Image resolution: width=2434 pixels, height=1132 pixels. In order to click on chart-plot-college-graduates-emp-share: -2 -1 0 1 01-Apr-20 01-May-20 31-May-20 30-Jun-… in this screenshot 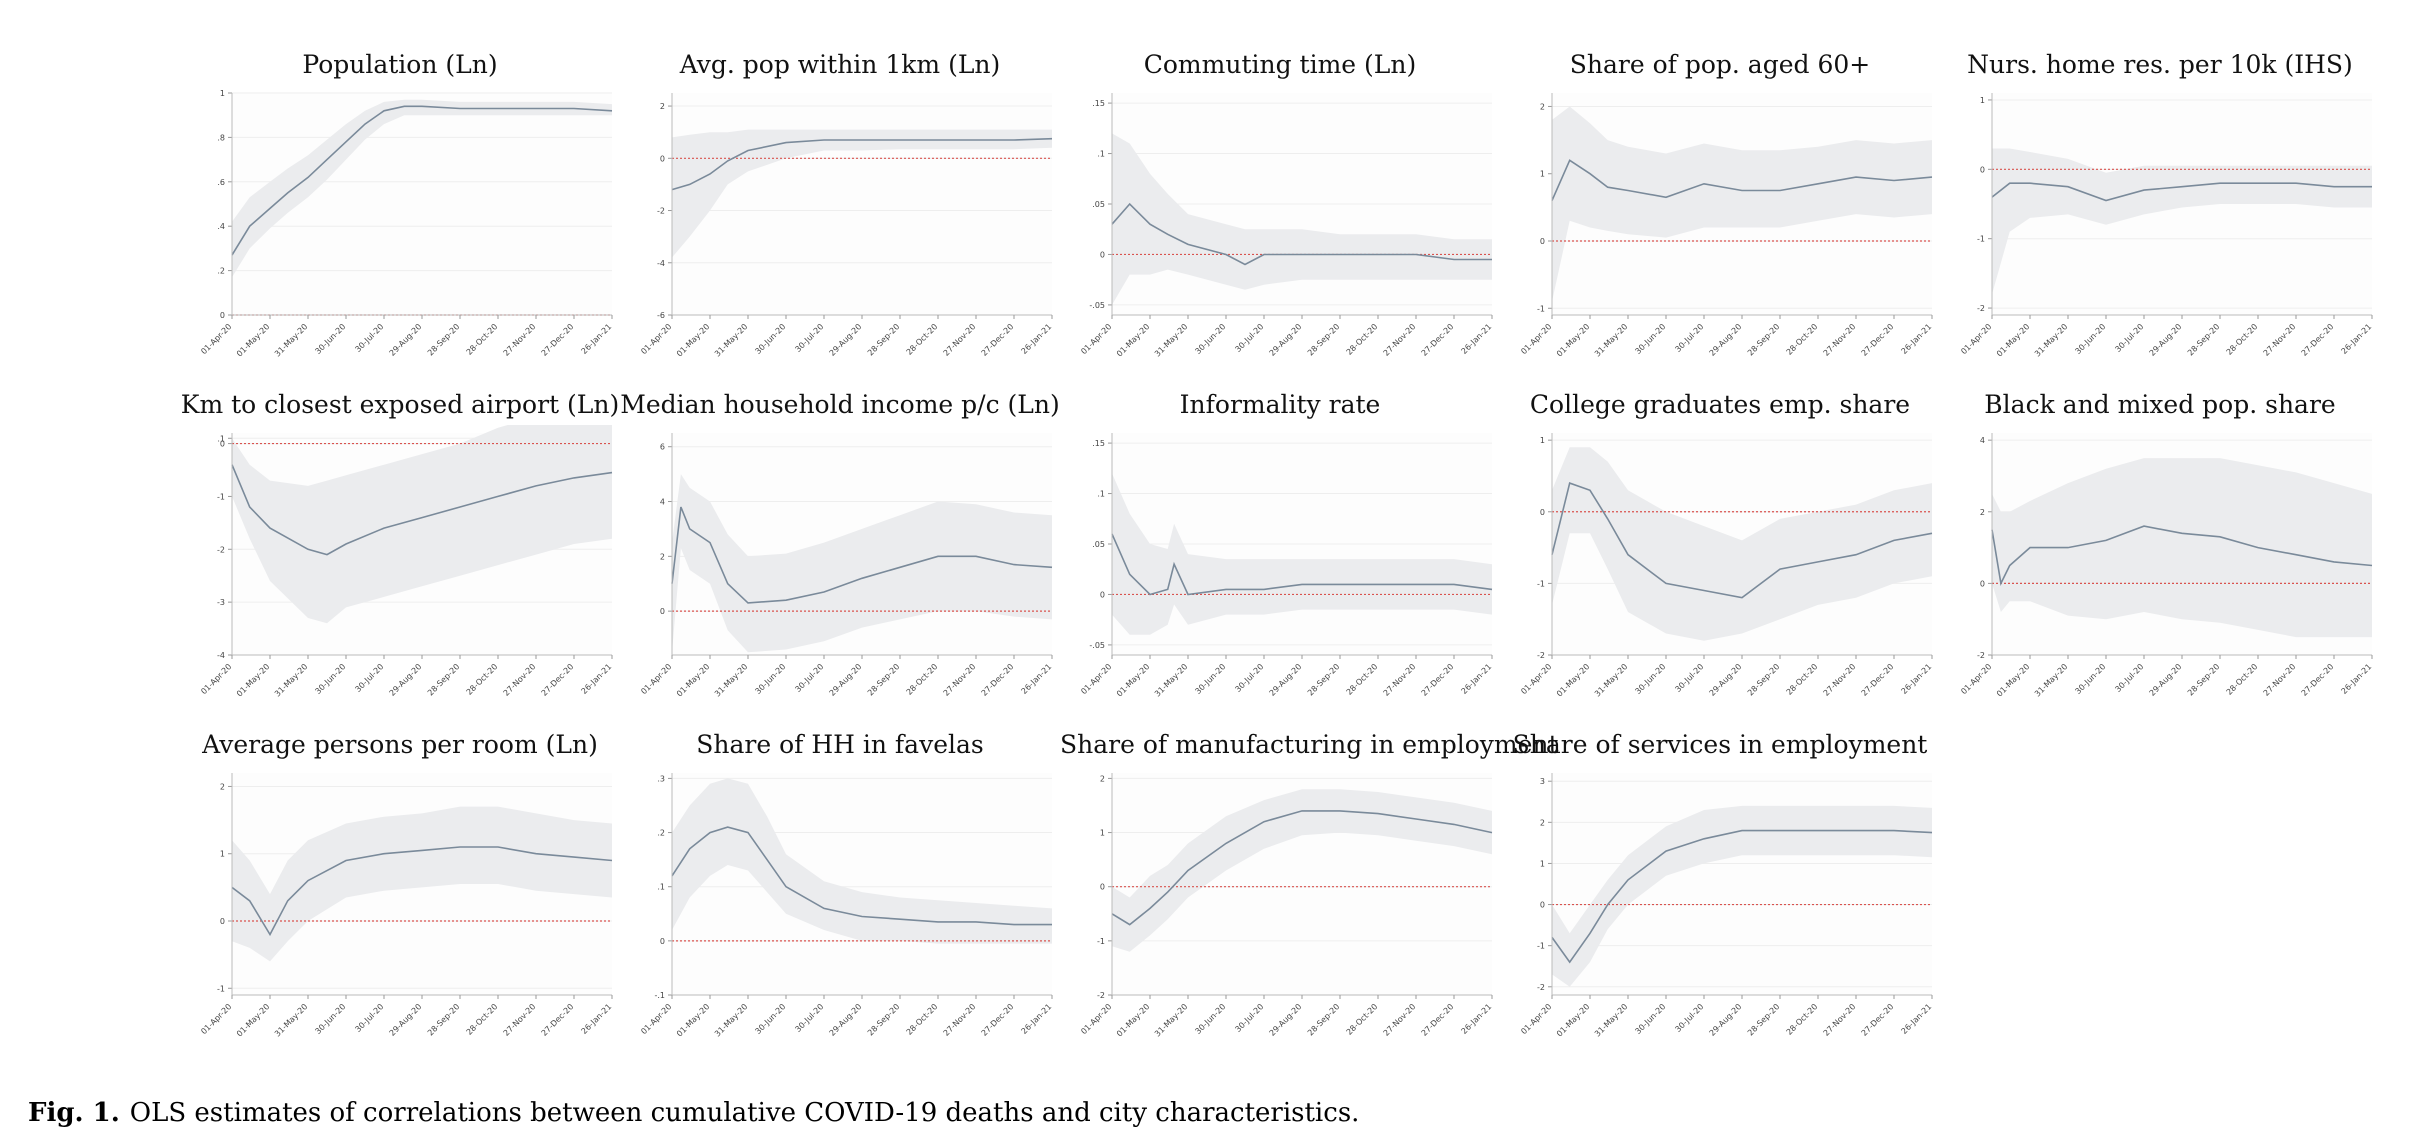, I will do `click(1726, 565)`.